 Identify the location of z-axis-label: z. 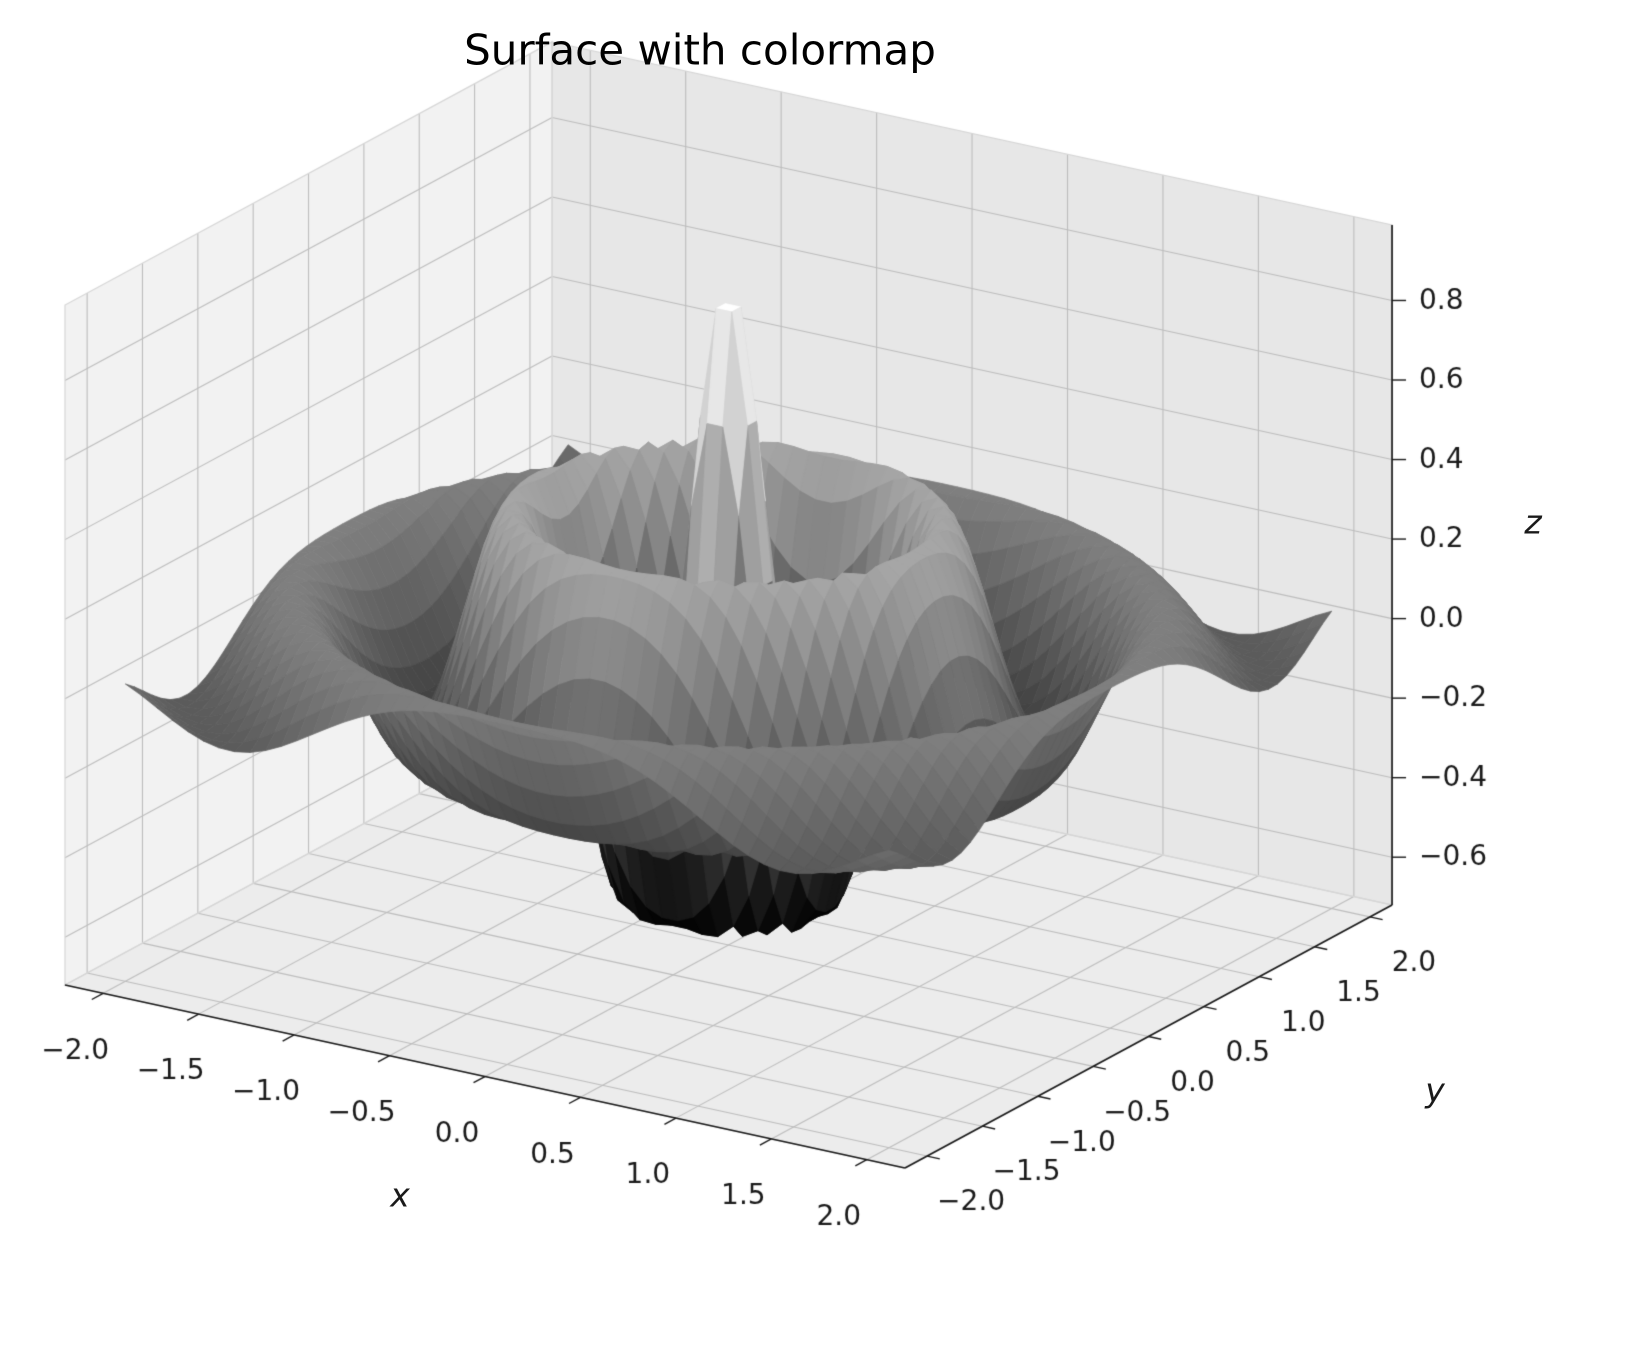
(1533, 522).